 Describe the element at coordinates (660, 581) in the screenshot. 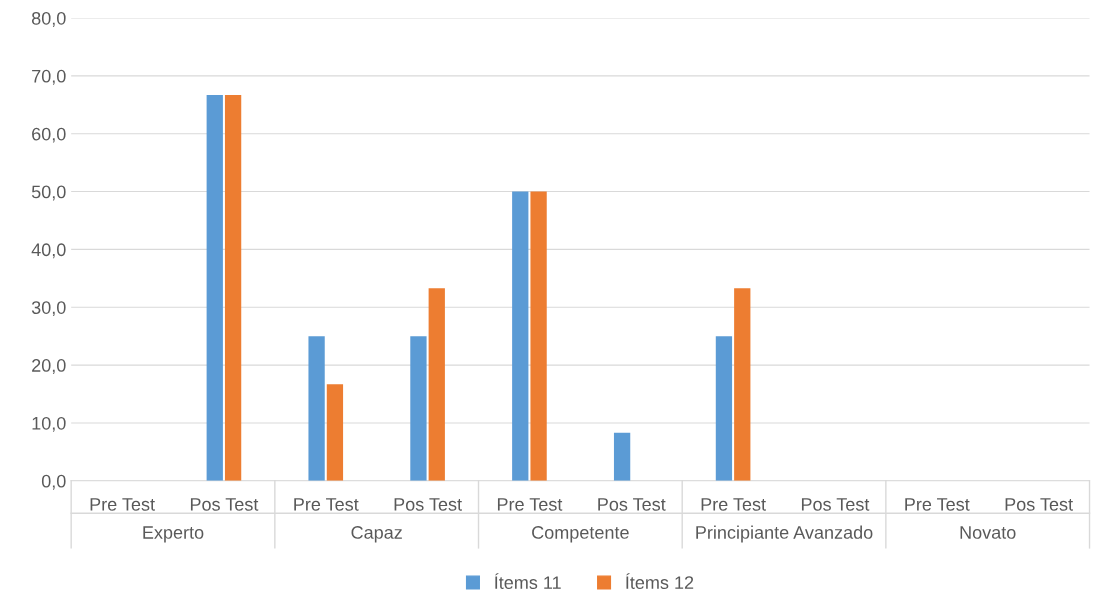

I see `legend-label: Ítems 12` at that location.